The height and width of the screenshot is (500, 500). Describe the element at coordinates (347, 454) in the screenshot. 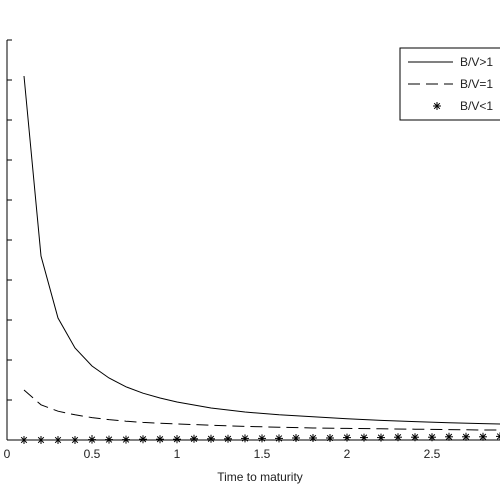

I see `x-tick-label: 2` at that location.